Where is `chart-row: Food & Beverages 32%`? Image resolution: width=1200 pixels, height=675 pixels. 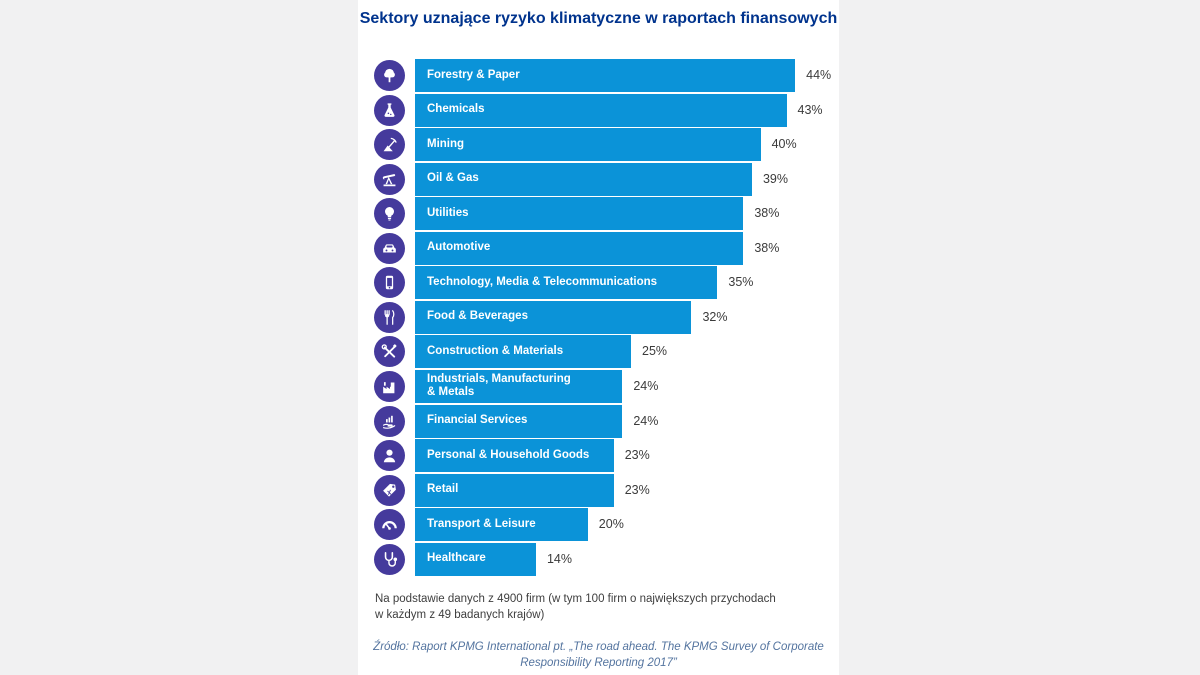
chart-row: Food & Beverages 32% is located at coordinates (598, 317).